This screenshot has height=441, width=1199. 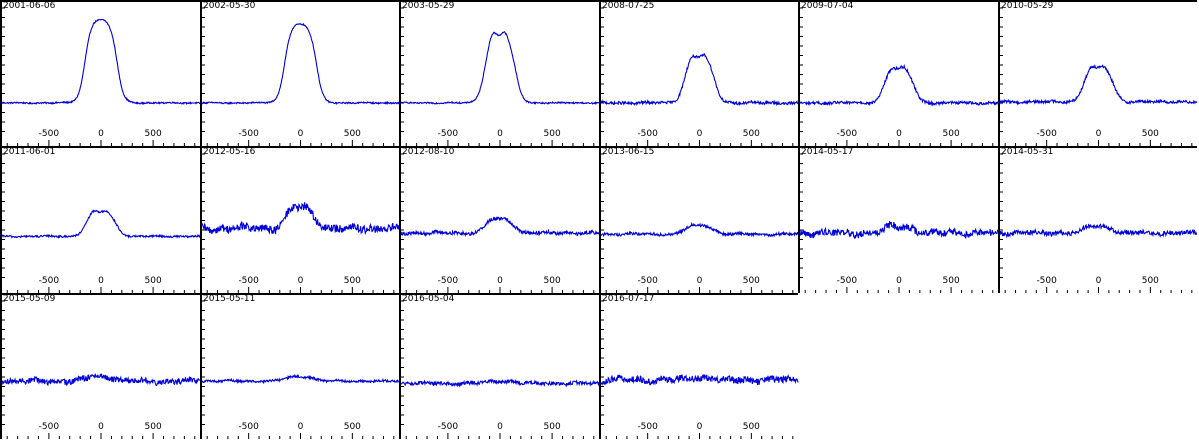 I want to click on spectrum-panel: 2009-07-04 -500 0 500, so click(x=898, y=73).